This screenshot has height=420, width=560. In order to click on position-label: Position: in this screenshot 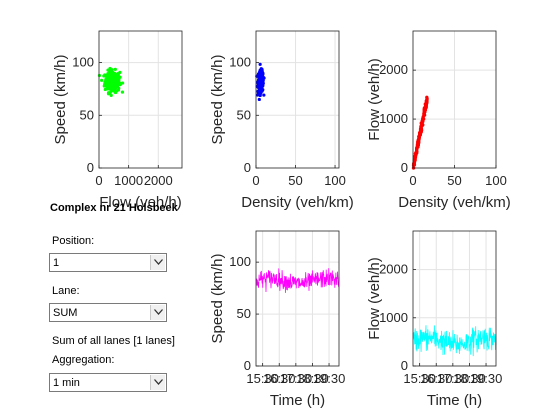, I will do `click(73, 241)`.